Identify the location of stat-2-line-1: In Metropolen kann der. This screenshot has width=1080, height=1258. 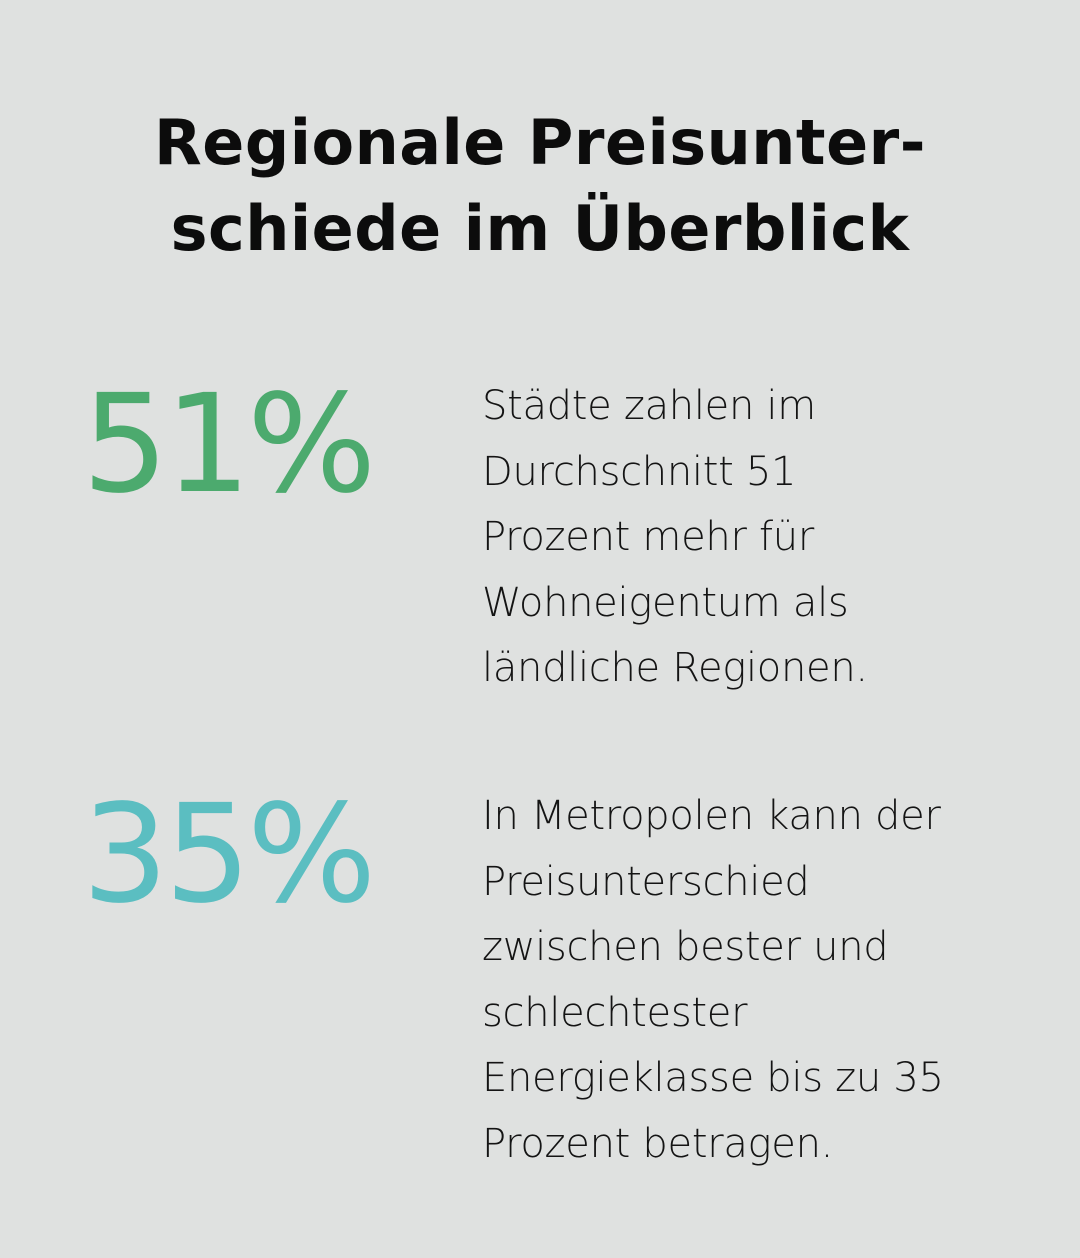
(711, 816).